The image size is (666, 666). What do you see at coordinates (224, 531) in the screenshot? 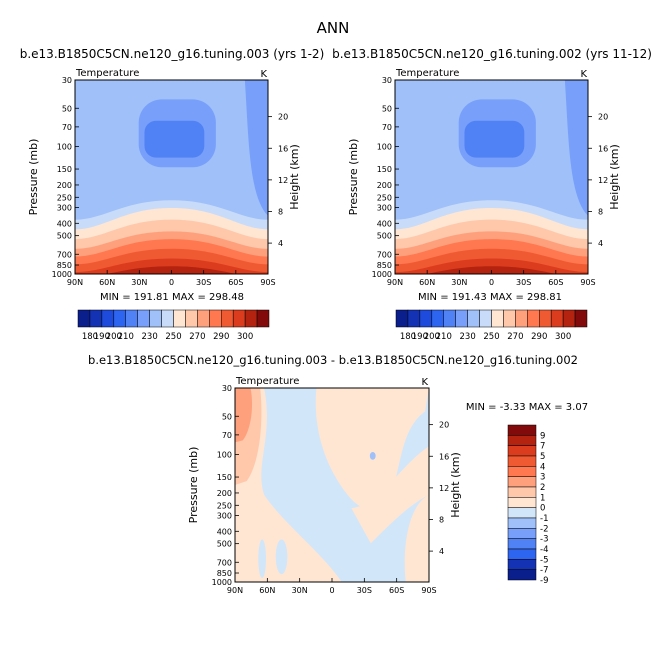
I see `y-tick-label: 400` at bounding box center [224, 531].